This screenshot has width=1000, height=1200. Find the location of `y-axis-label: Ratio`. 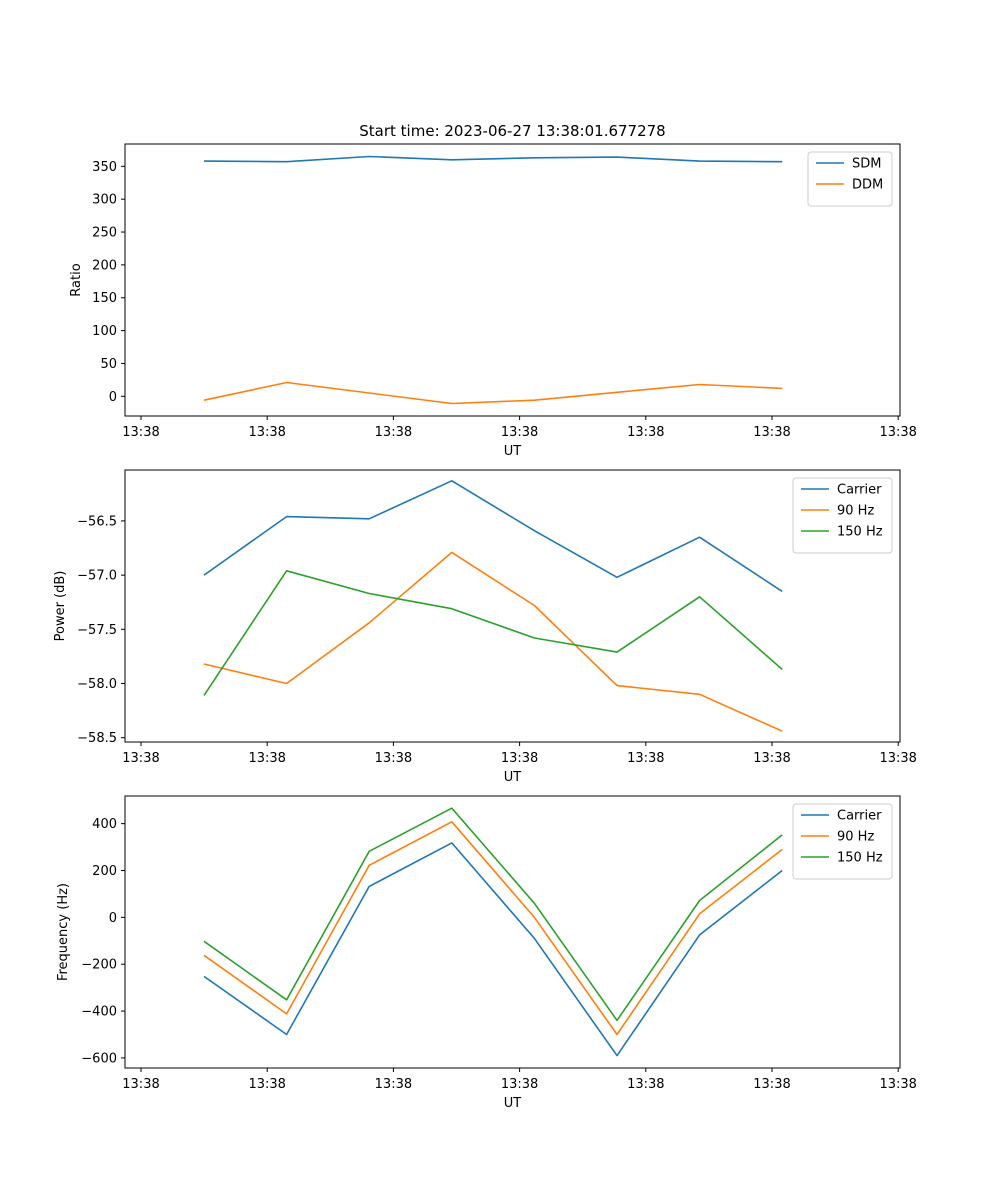

y-axis-label: Ratio is located at coordinates (76, 279).